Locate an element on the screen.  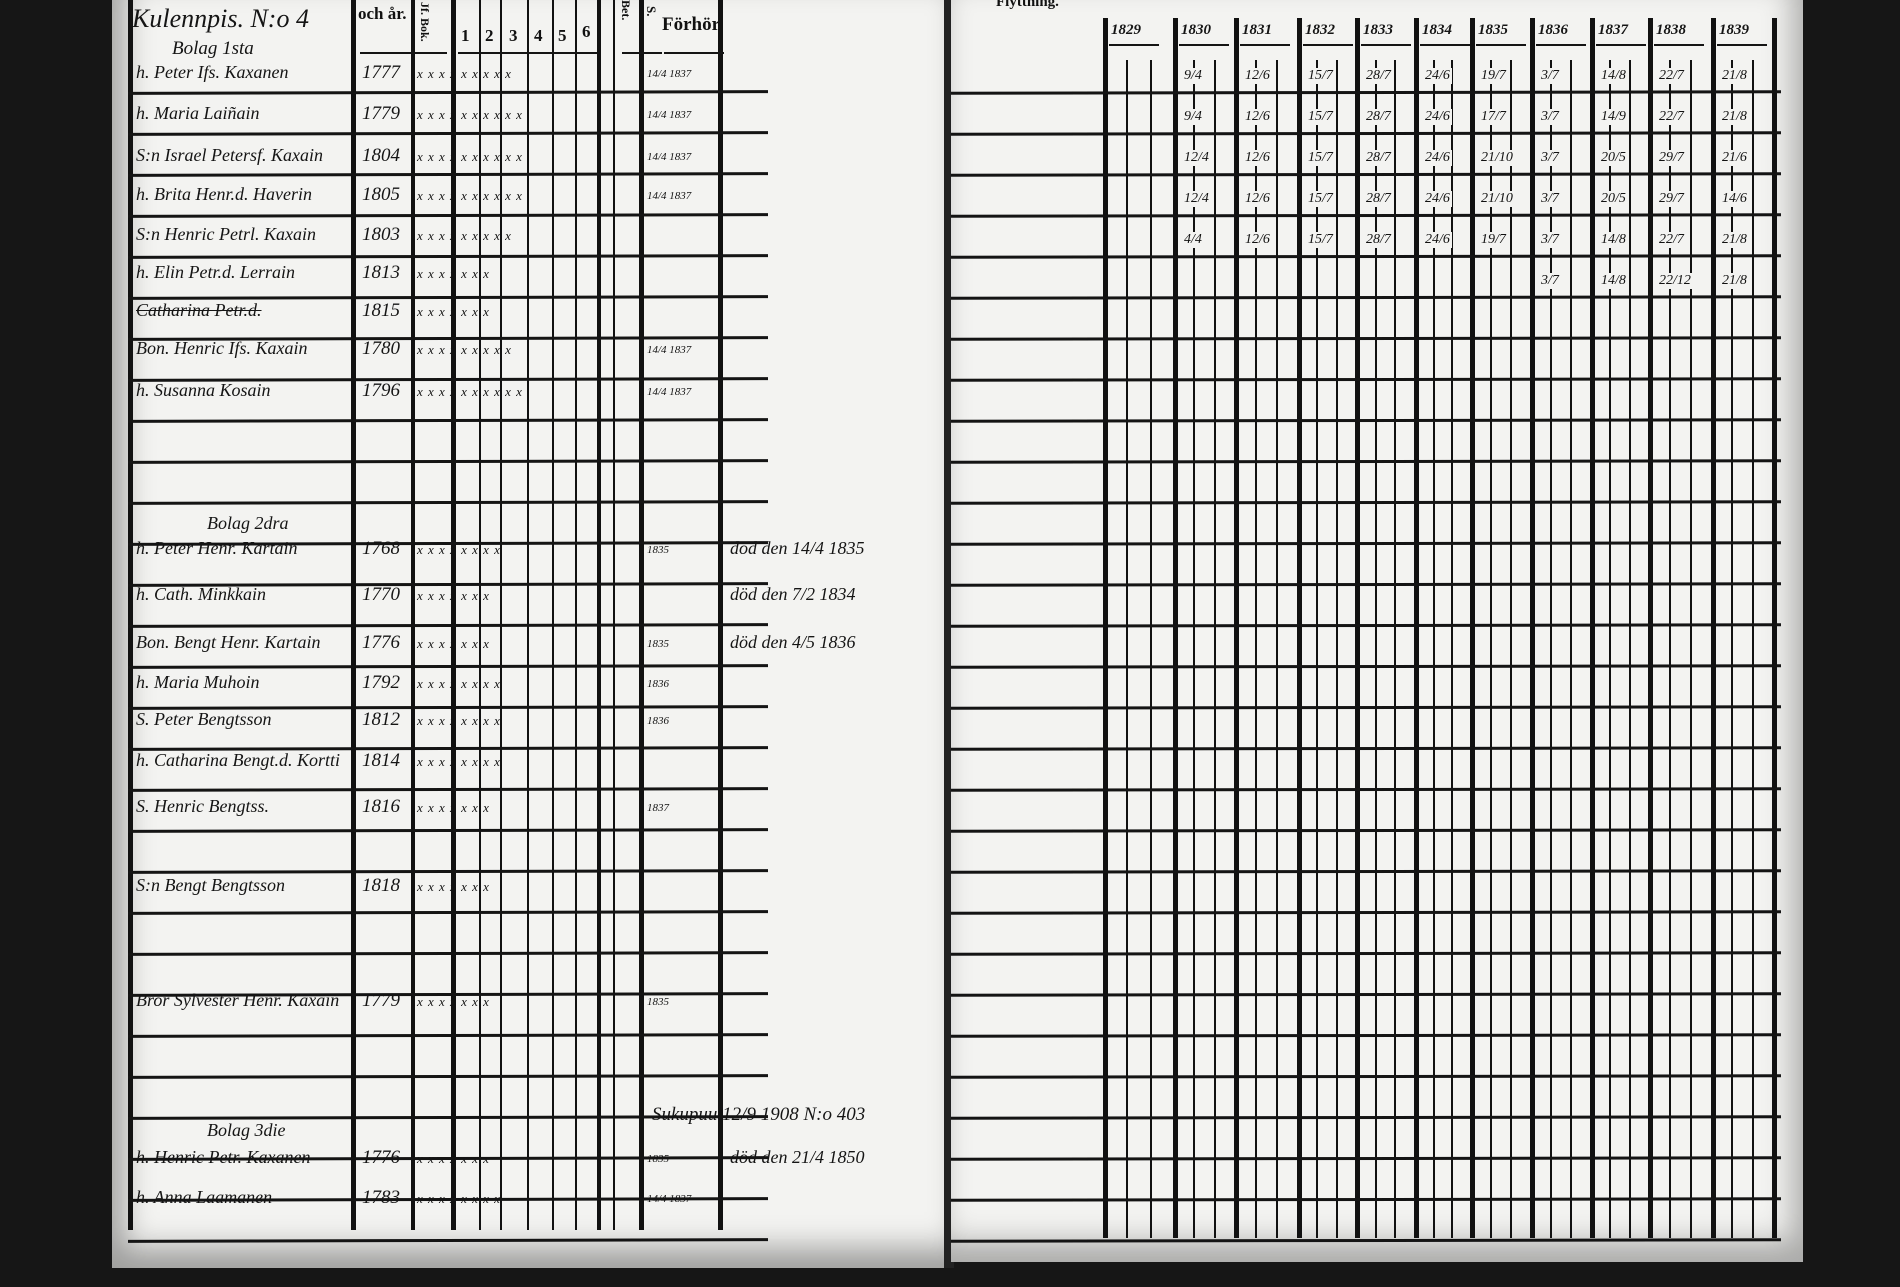
col-header-bet: Bet. is located at coordinates (626, 10).